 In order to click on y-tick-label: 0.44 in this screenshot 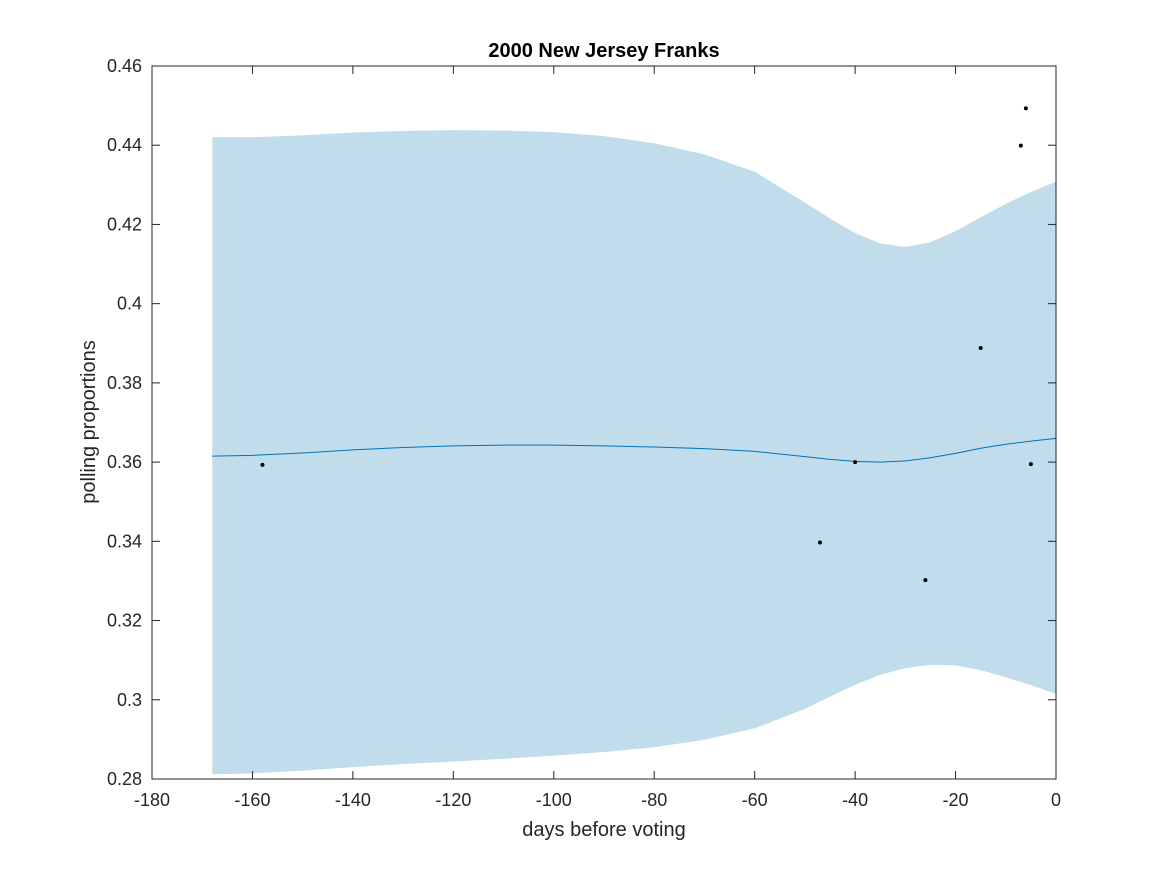, I will do `click(124, 145)`.